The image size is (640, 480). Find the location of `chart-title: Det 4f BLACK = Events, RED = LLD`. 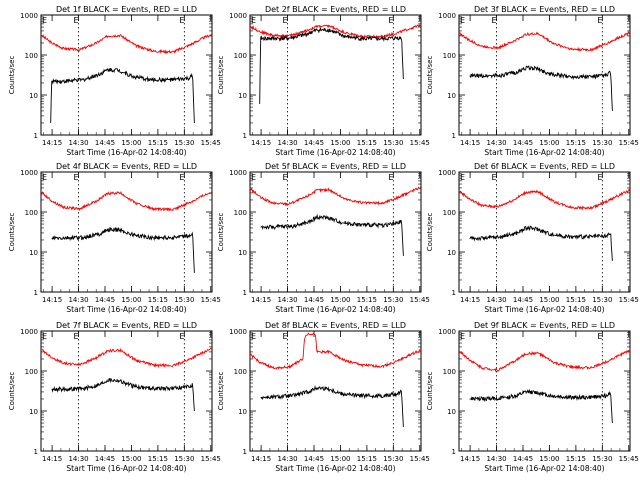

chart-title: Det 4f BLACK = Events, RED = LLD is located at coordinates (126, 166).